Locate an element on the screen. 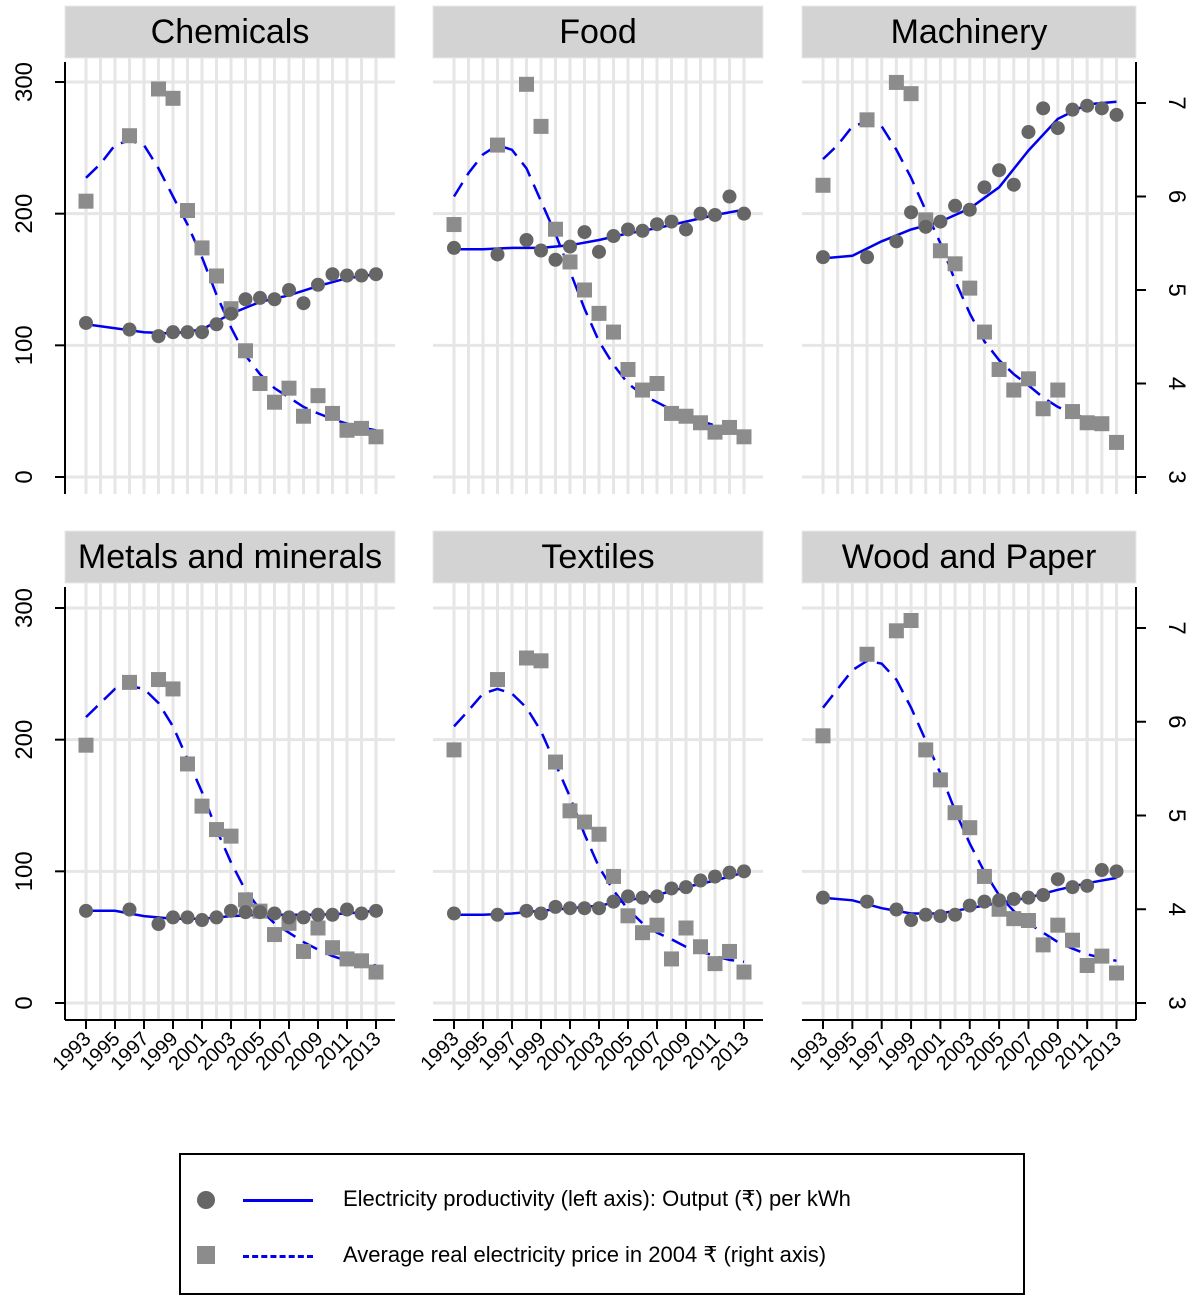 Image resolution: width=1193 pixels, height=1299 pixels. right-axis-tick-label: 4 is located at coordinates (1176, 383).